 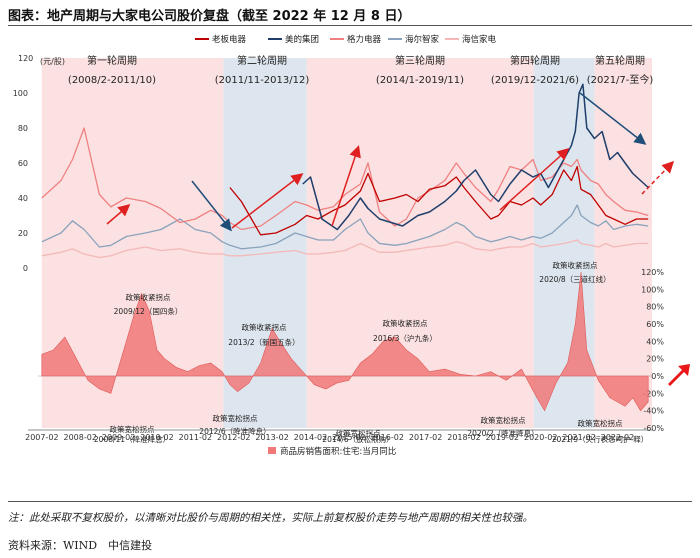 What do you see at coordinates (350, 25) in the screenshot?
I see `title-divider` at bounding box center [350, 25].